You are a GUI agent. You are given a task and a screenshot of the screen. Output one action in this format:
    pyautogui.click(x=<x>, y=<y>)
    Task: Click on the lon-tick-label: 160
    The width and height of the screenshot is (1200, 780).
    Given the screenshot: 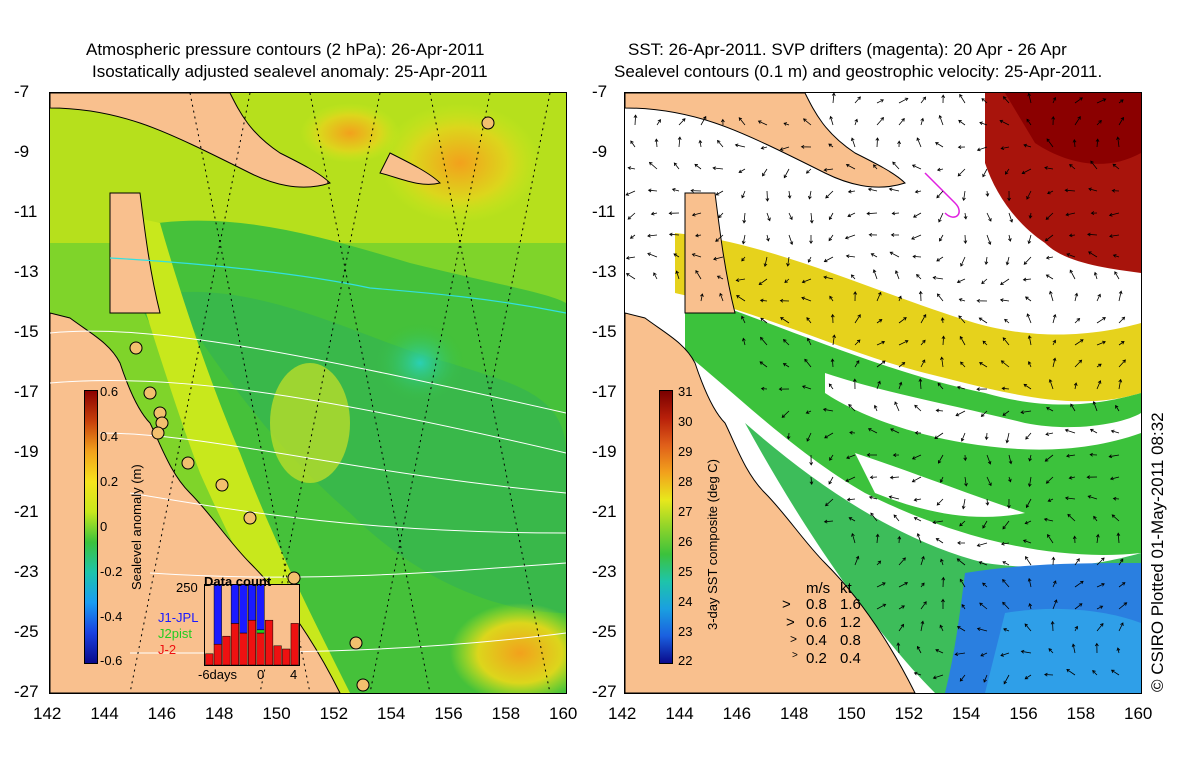 What is the action you would take?
    pyautogui.click(x=563, y=713)
    